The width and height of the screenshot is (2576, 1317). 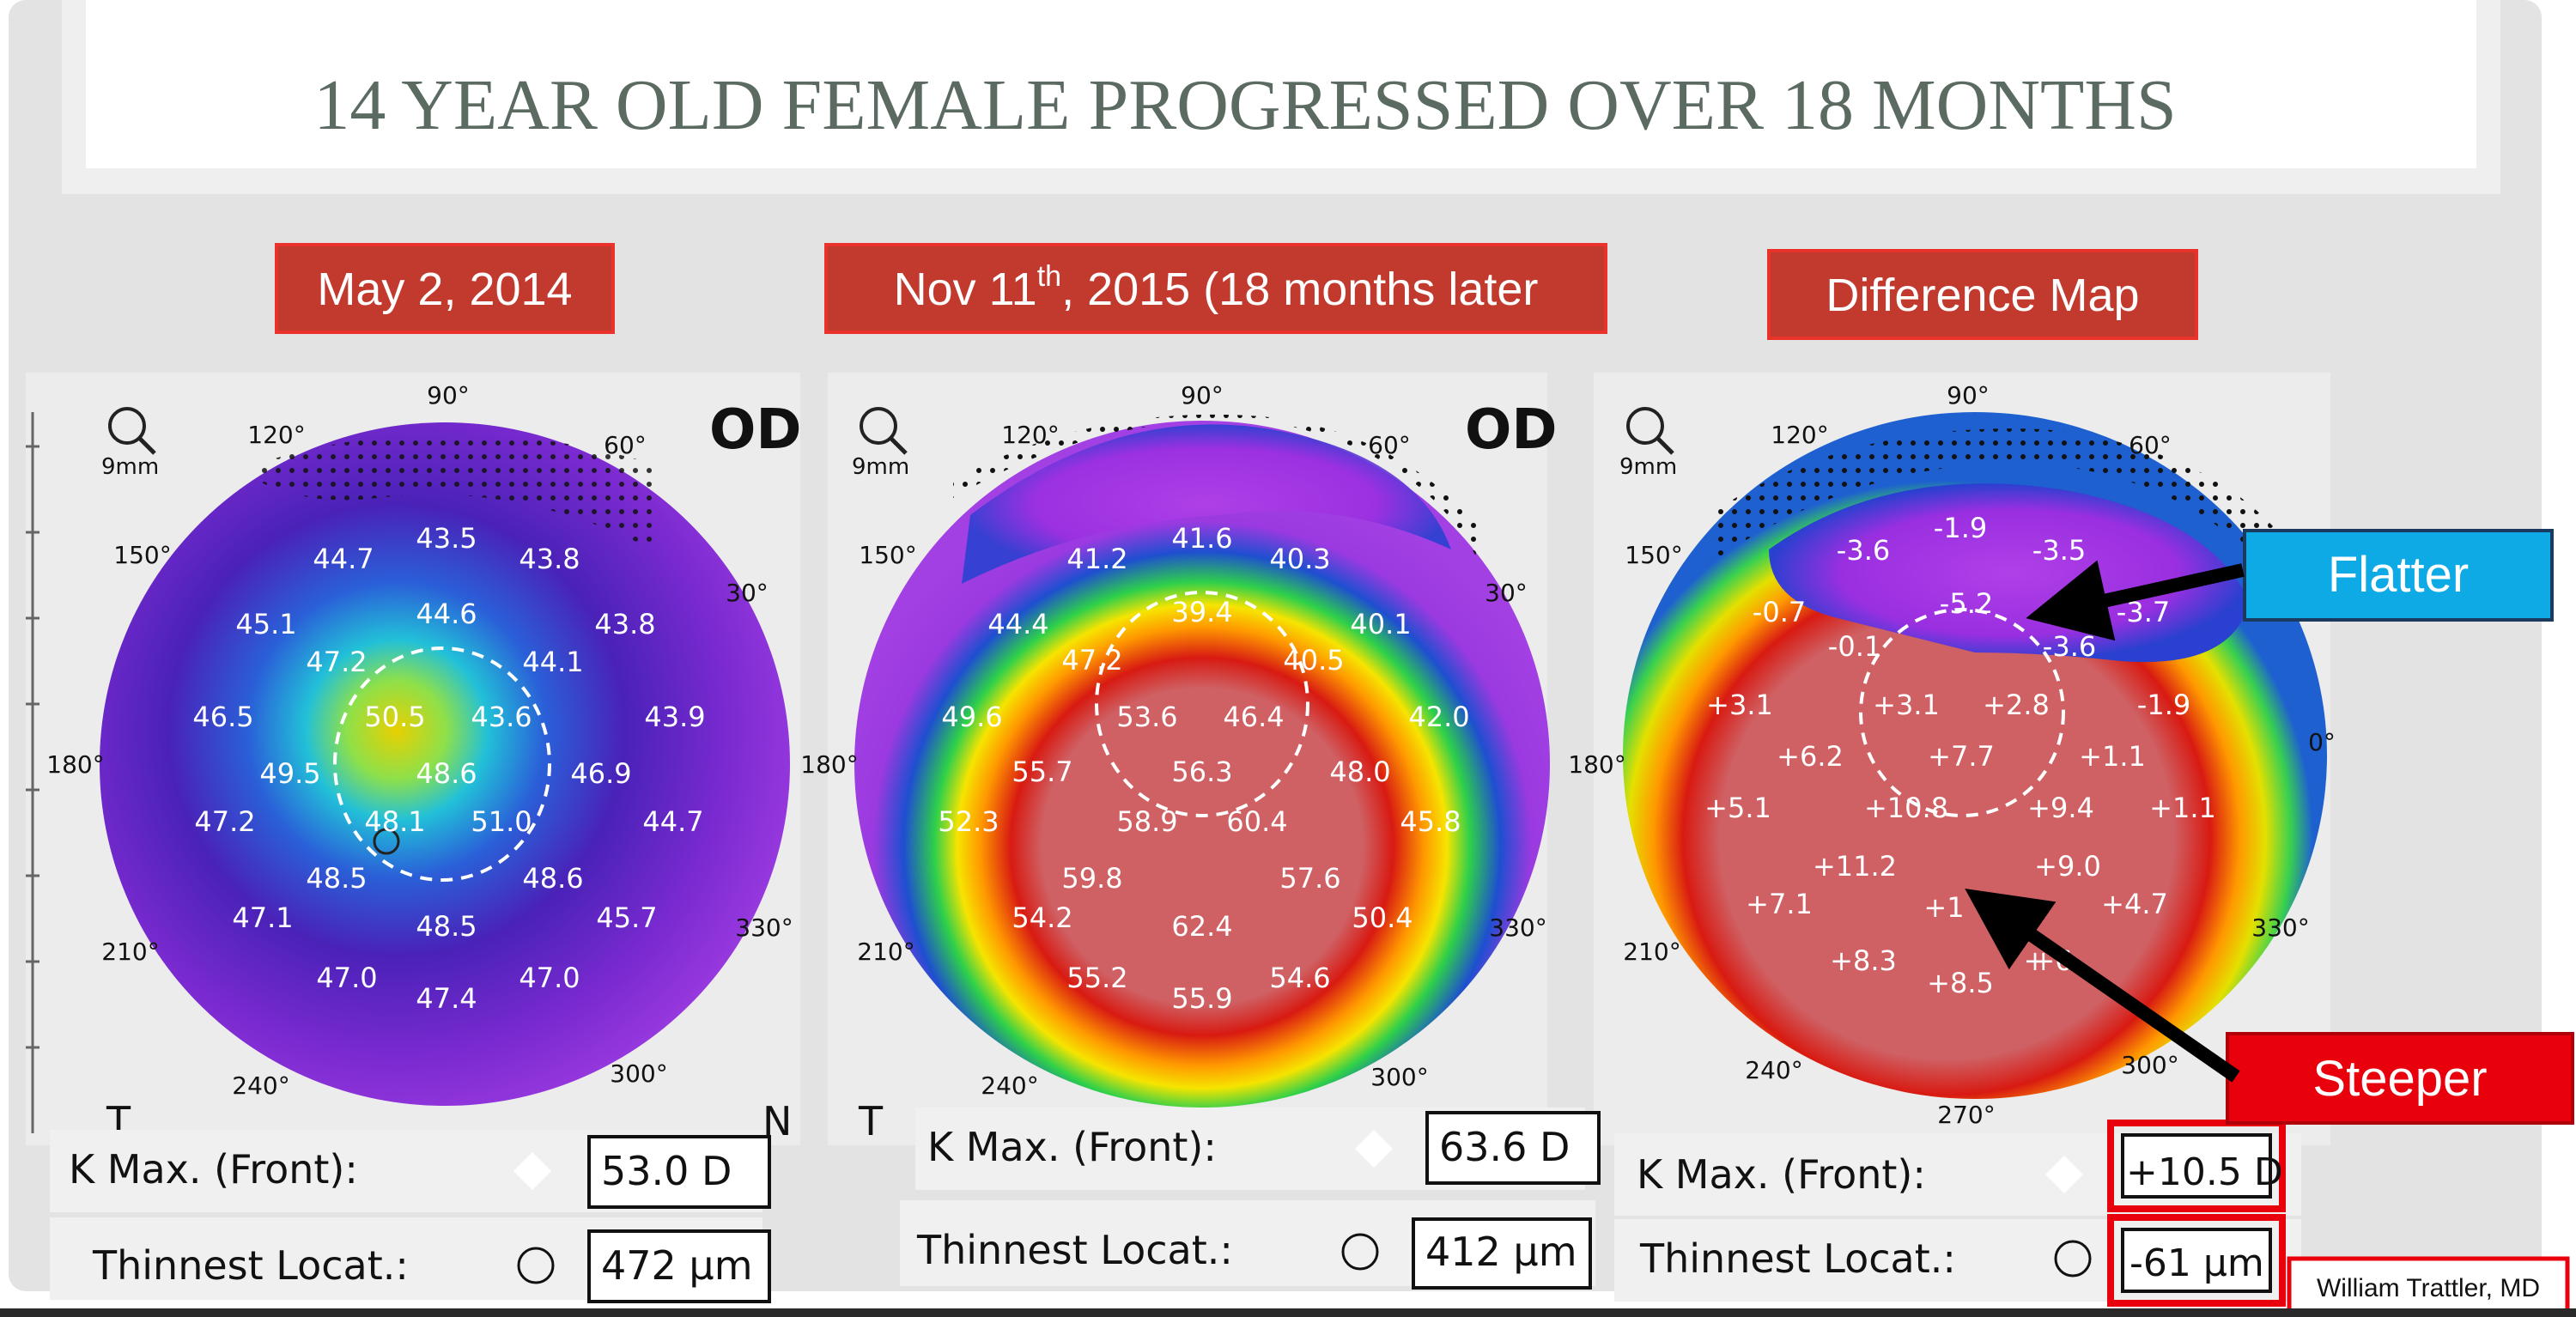 What do you see at coordinates (1096, 559) in the screenshot?
I see `map-2-value: 41.2` at bounding box center [1096, 559].